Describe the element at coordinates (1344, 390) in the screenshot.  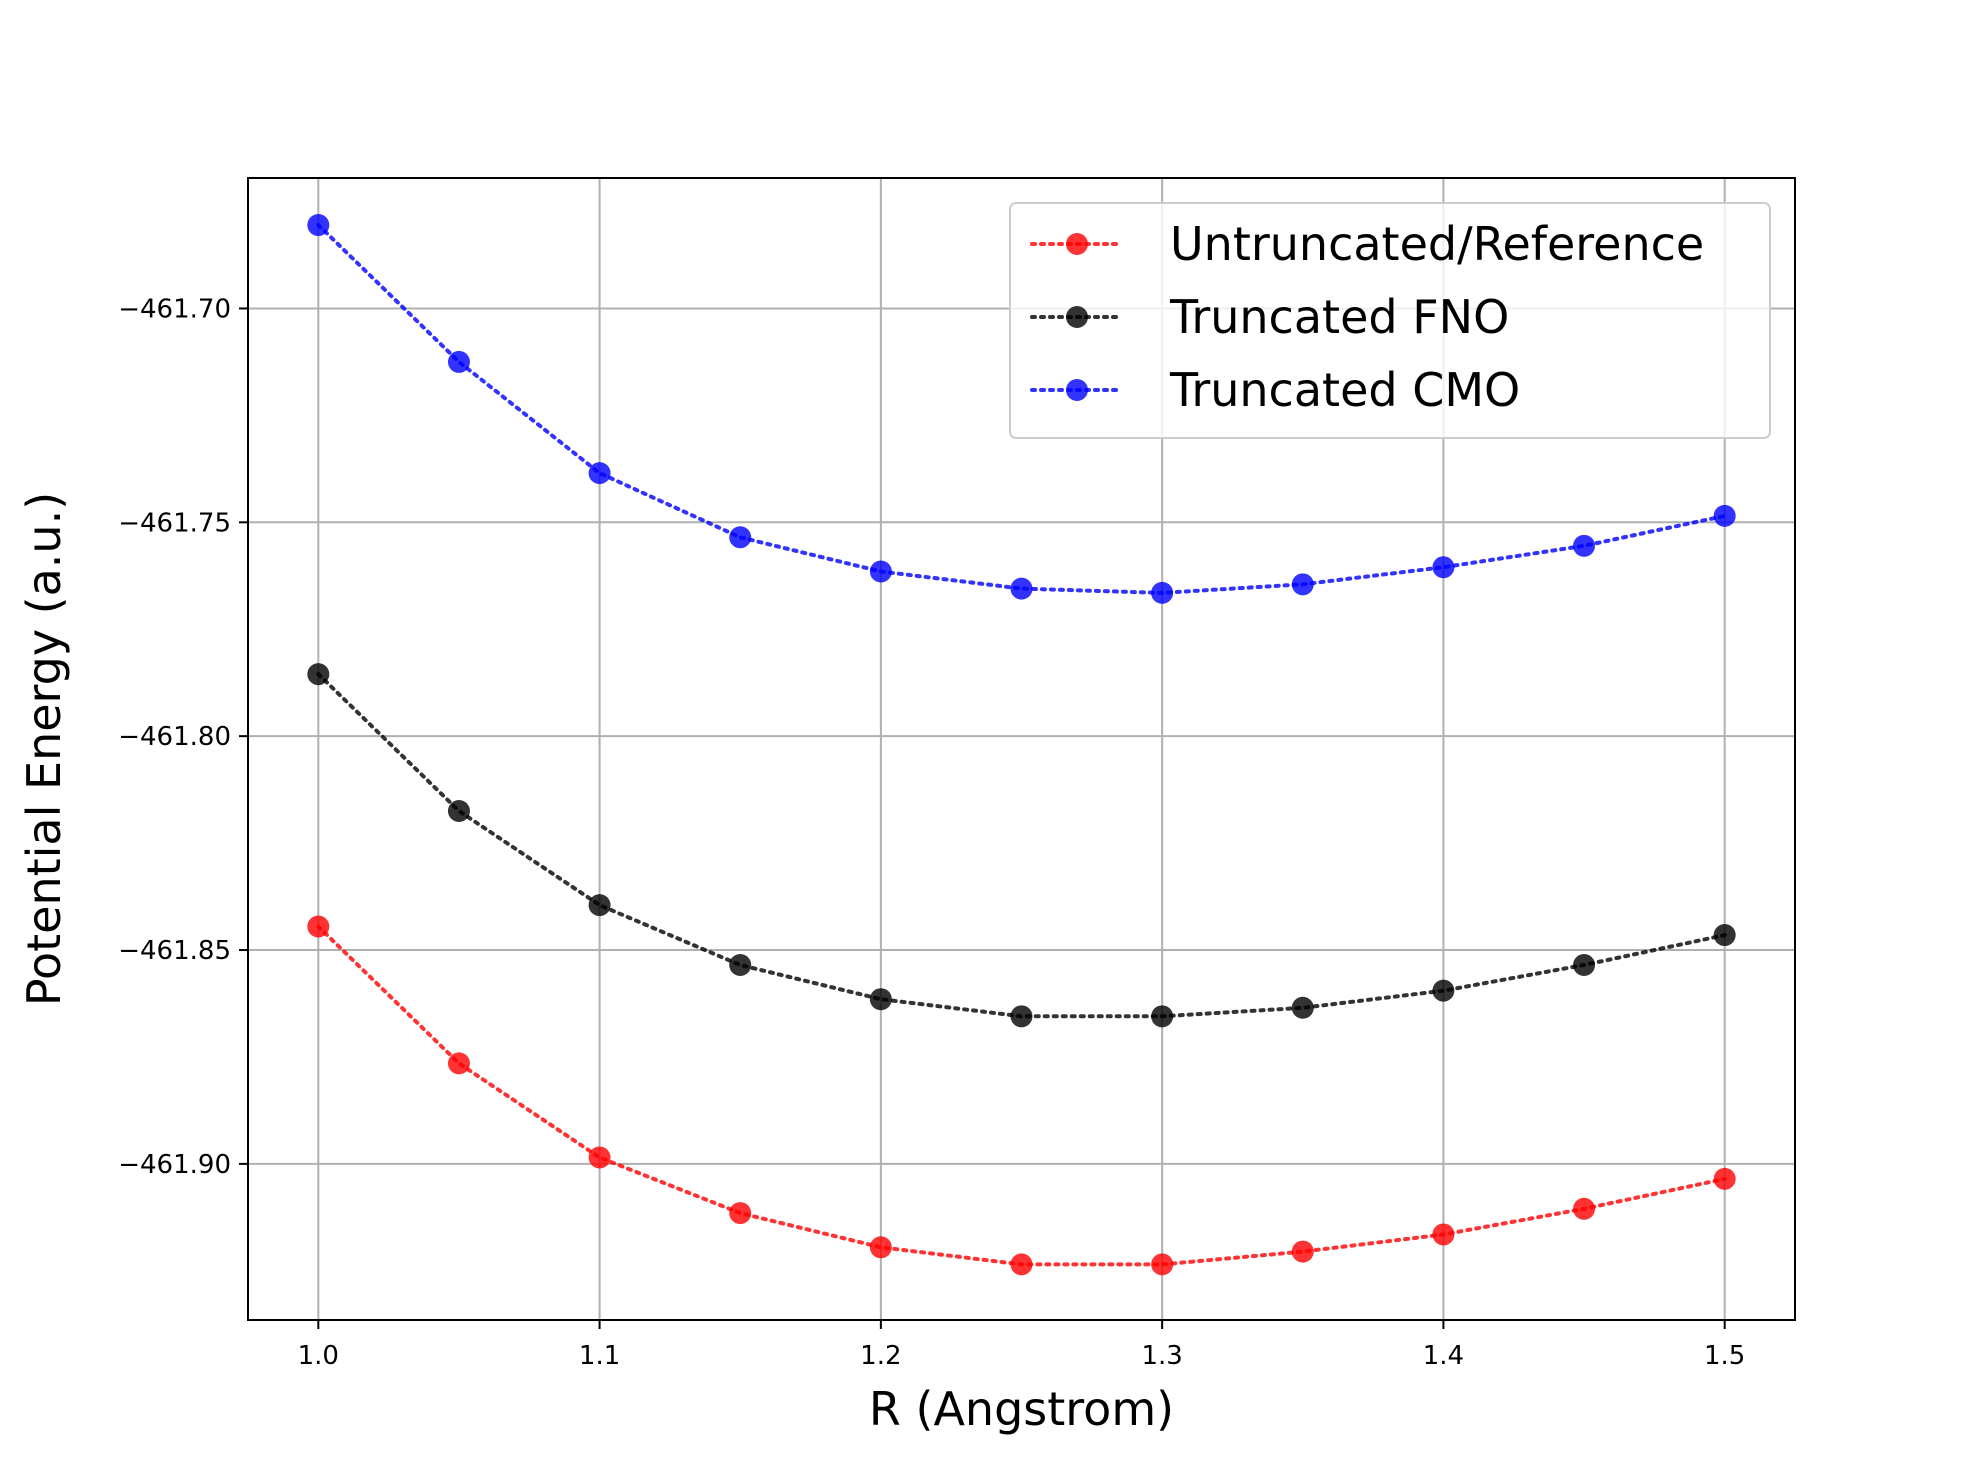
I see `legend-label: Truncated CMO` at that location.